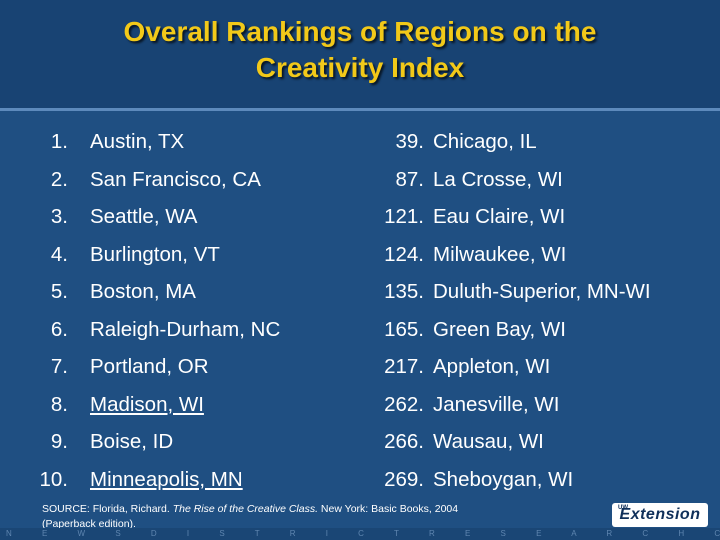 The image size is (720, 540). Describe the element at coordinates (132, 441) in the screenshot. I see `left-region-name: Boise, ID` at that location.